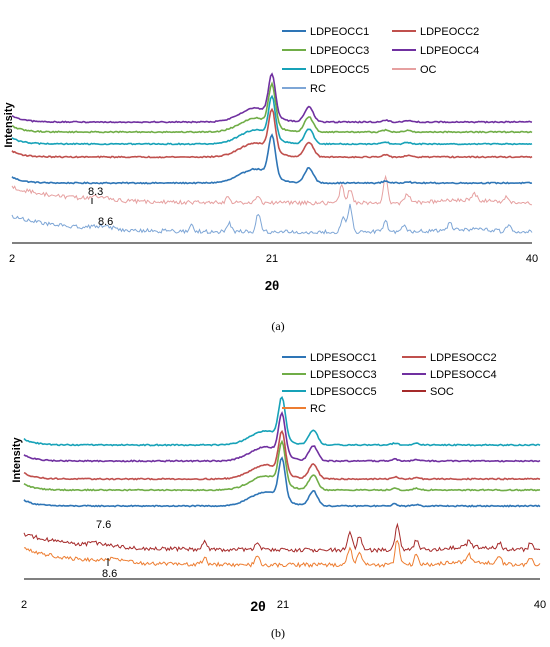  What do you see at coordinates (282, 538) in the screenshot?
I see `panel-b-series-soc` at bounding box center [282, 538].